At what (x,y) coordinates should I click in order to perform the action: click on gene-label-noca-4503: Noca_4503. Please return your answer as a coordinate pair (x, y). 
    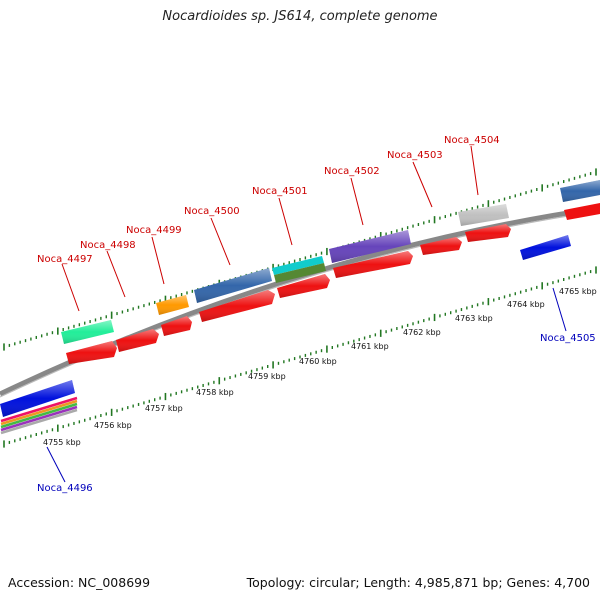
    Looking at the image, I should click on (415, 155).